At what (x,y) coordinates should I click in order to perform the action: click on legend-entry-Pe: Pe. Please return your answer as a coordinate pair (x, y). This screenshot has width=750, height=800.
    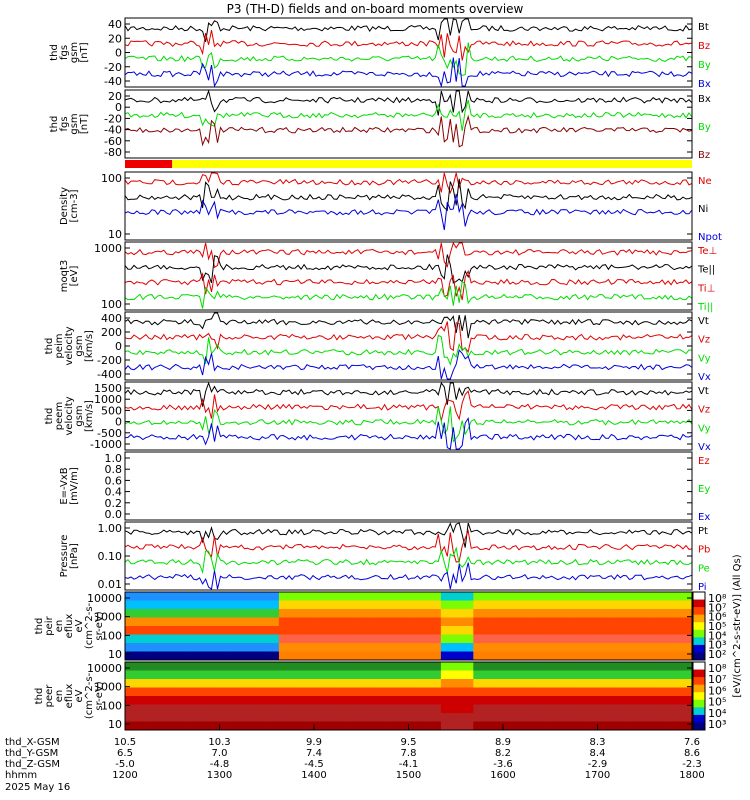
    Looking at the image, I should click on (704, 568).